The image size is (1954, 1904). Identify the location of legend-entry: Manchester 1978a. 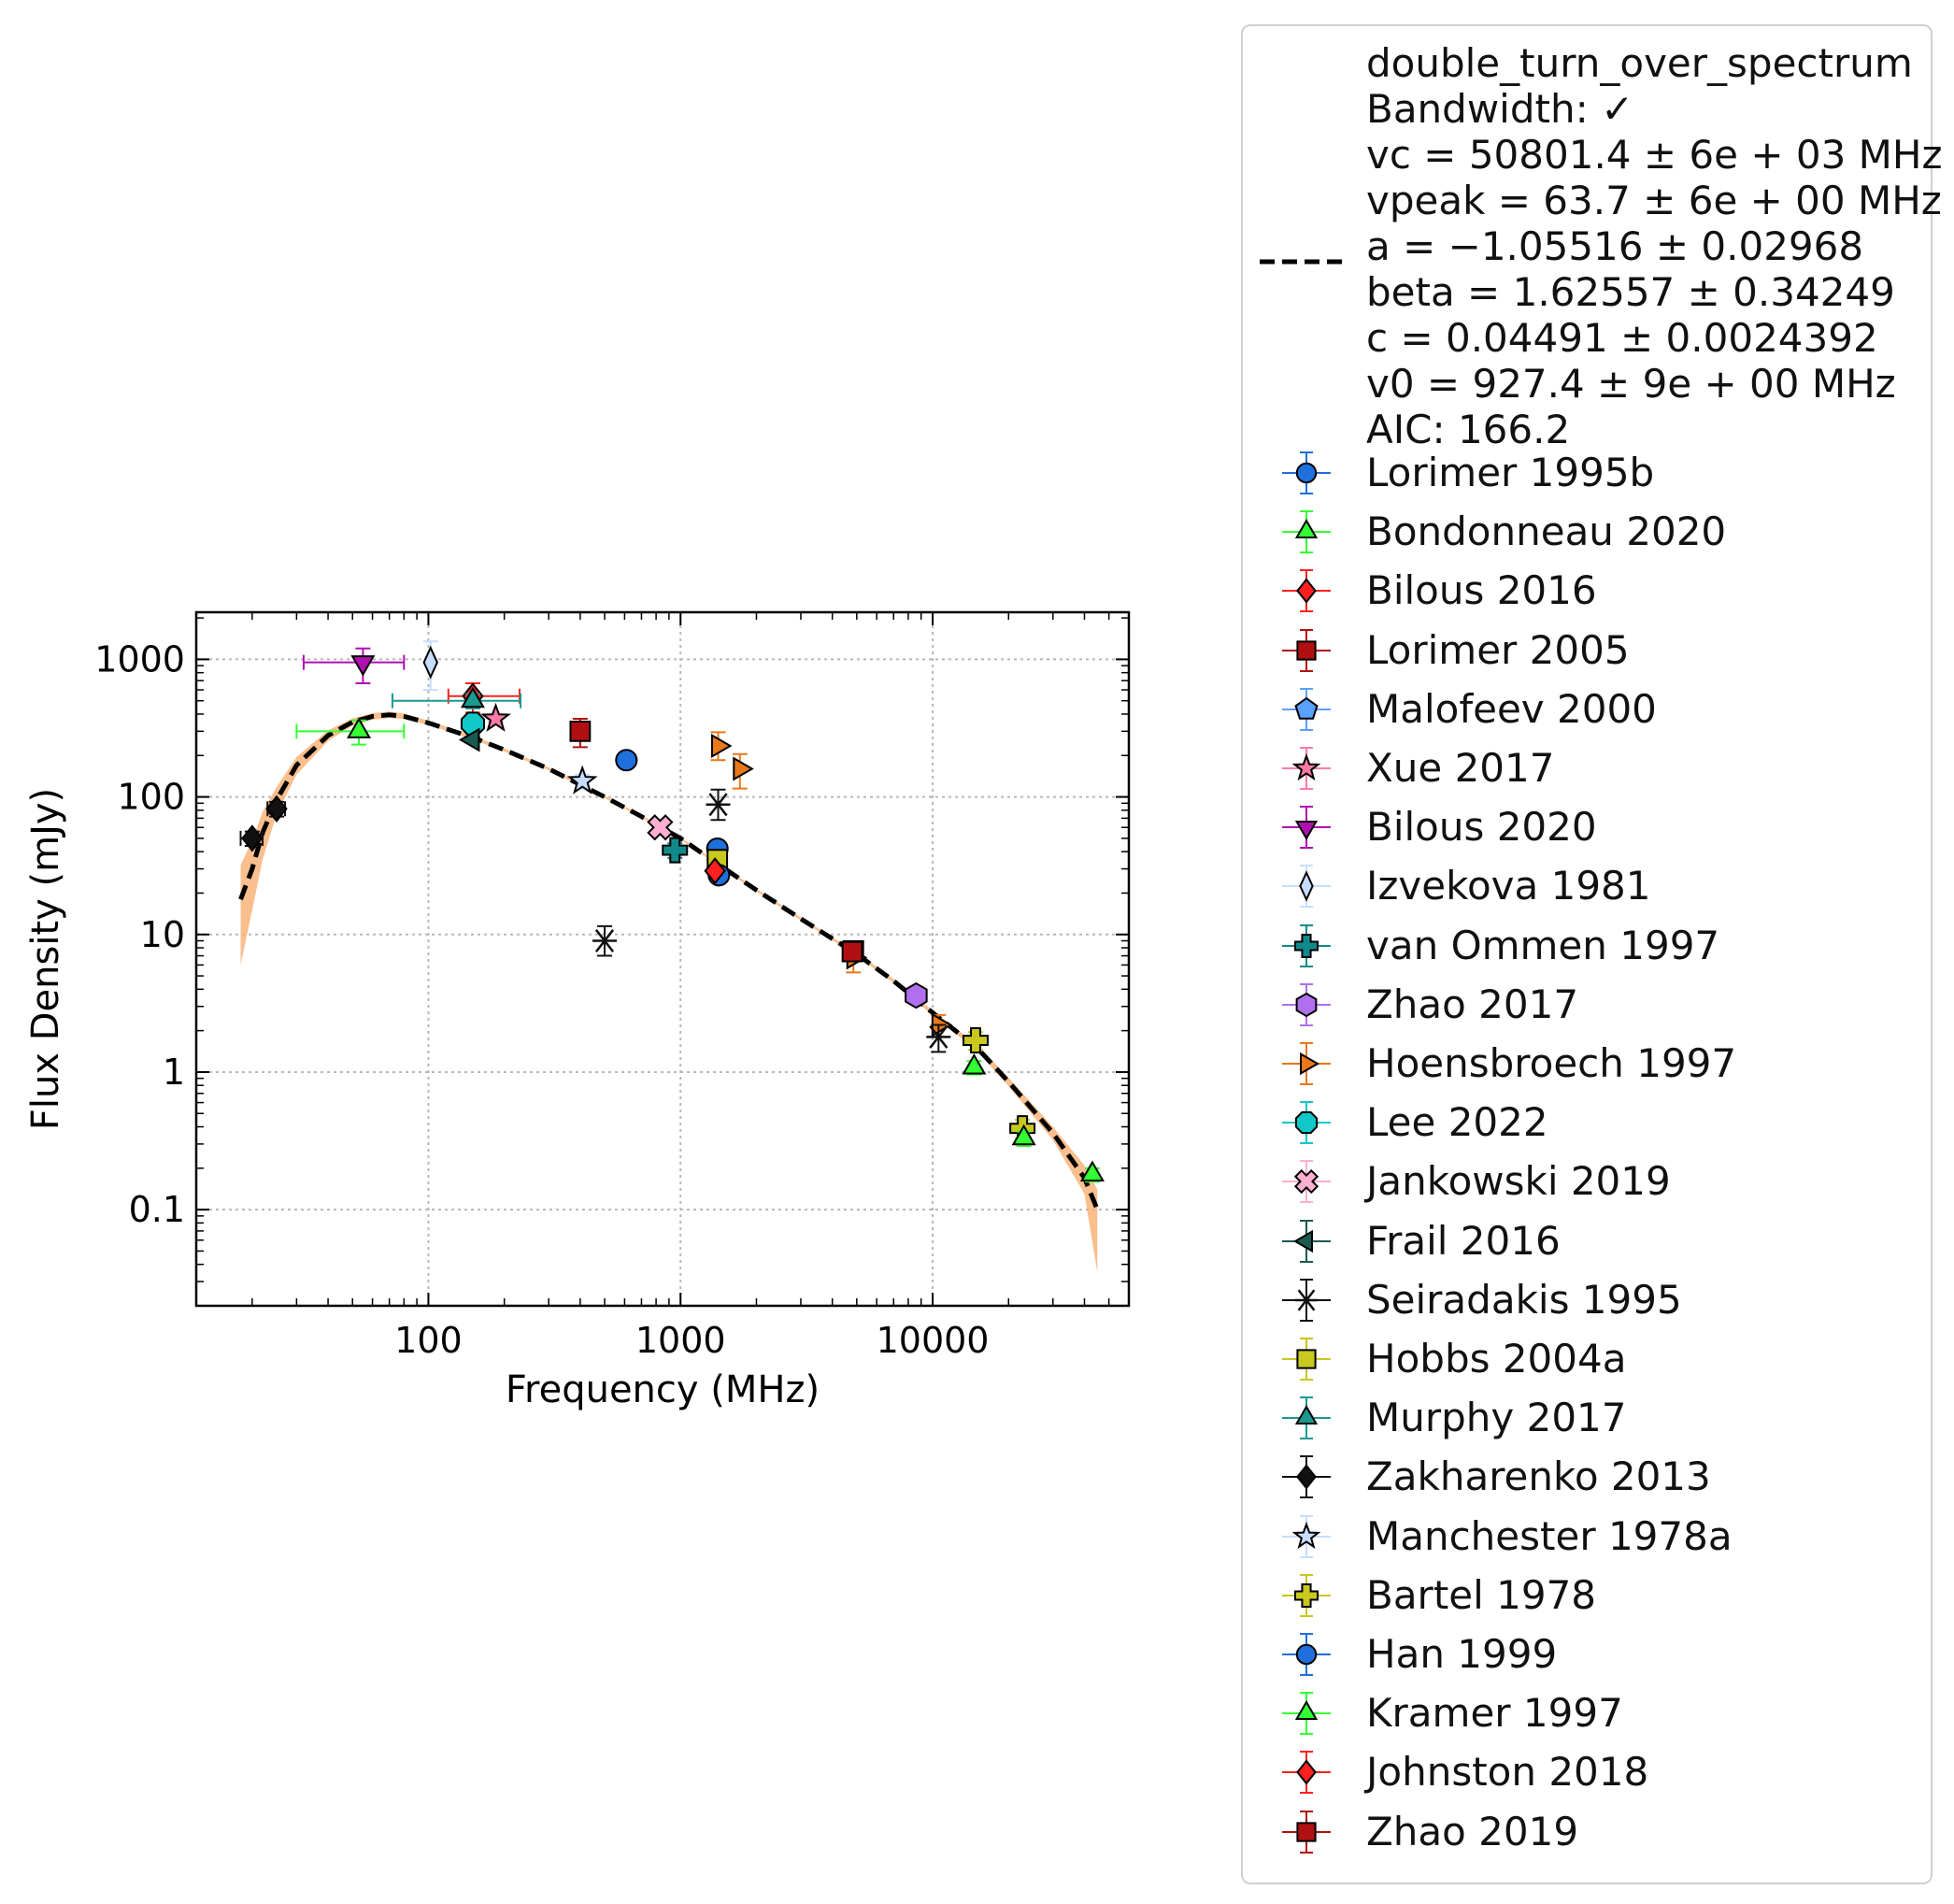
(1587, 1536).